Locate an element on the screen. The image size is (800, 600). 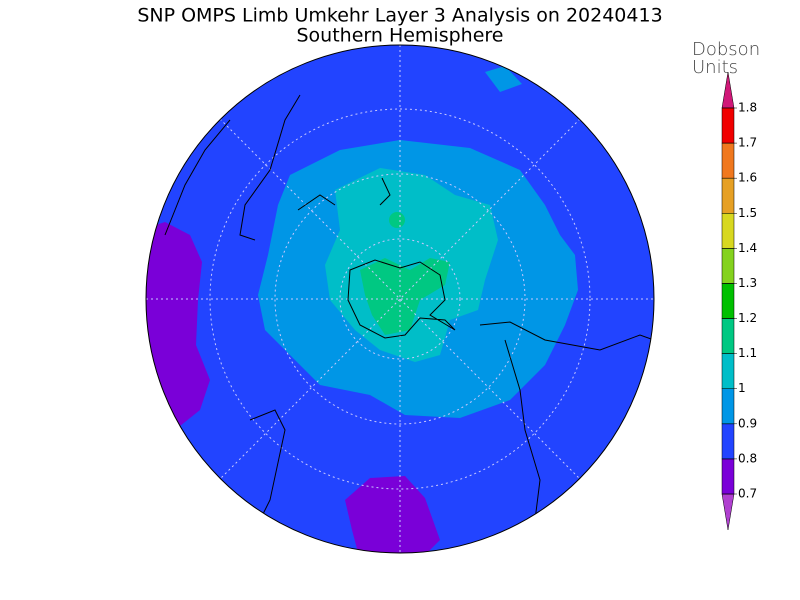
colorbar-tick-label: 1.6 is located at coordinates (747, 178).